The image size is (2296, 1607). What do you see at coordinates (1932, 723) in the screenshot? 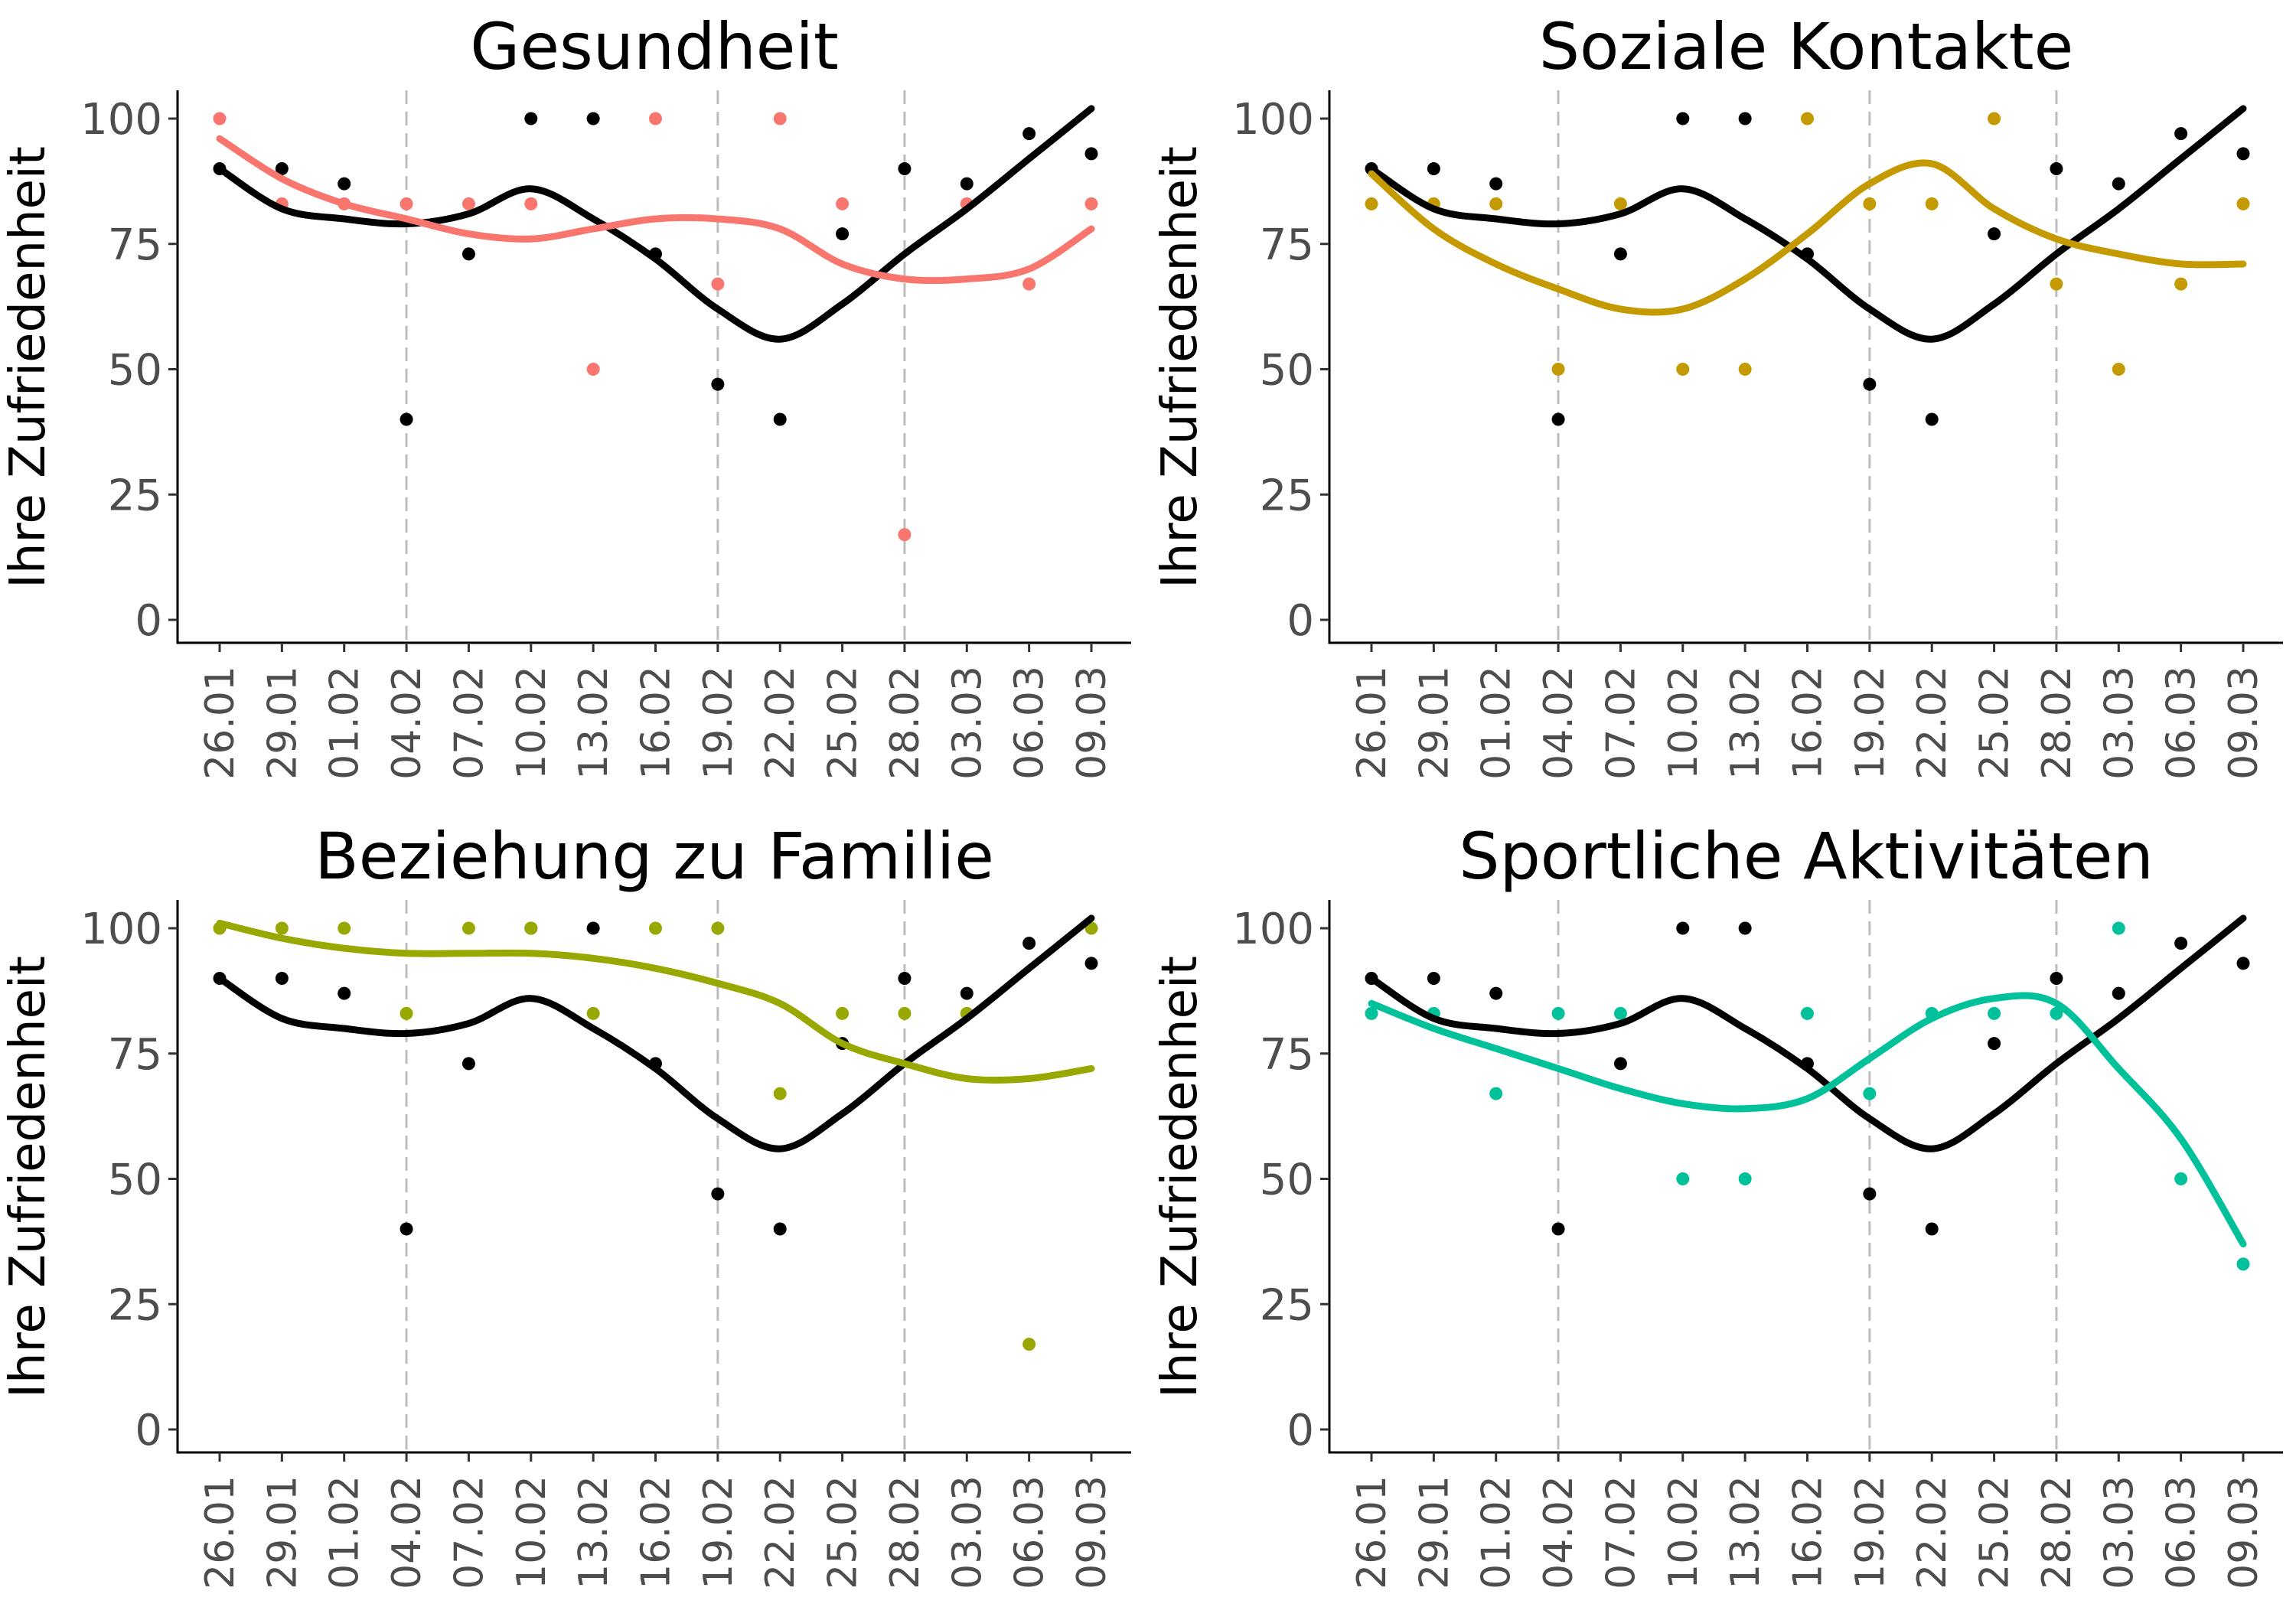
I see `x-tick-label: 22.02` at bounding box center [1932, 723].